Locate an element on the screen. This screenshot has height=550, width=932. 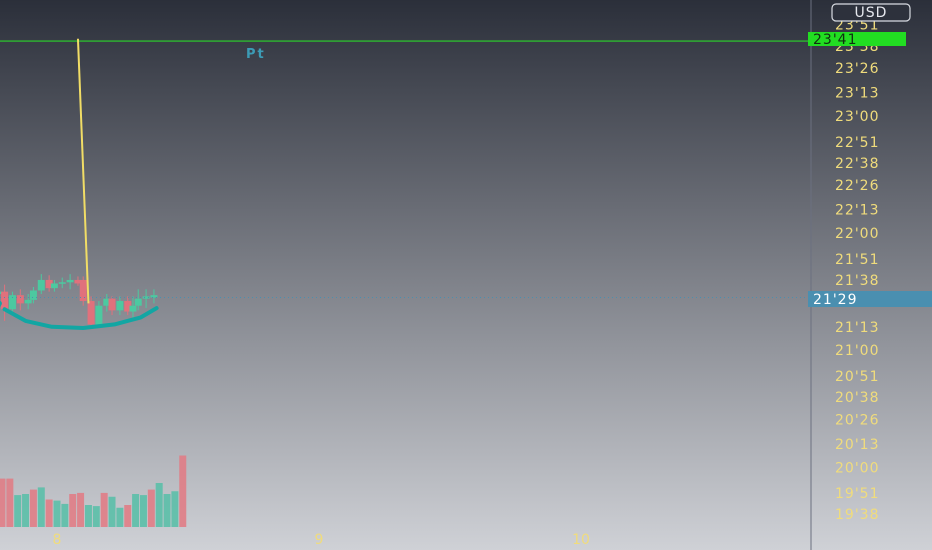
alert-price-tag: 23'41 is located at coordinates (857, 40).